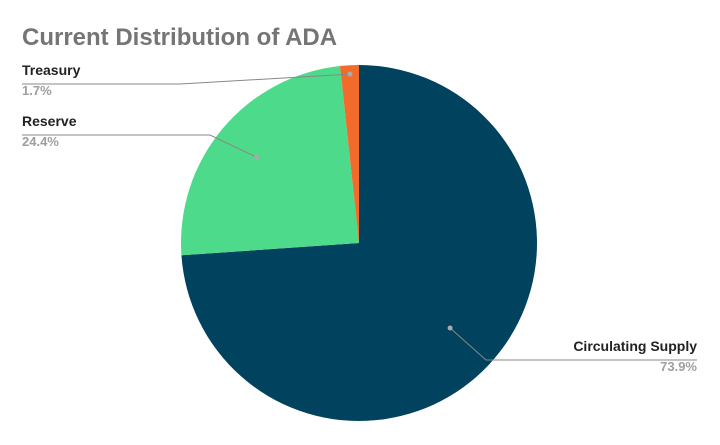  Describe the element at coordinates (51, 70) in the screenshot. I see `slice-label: Treasury` at that location.